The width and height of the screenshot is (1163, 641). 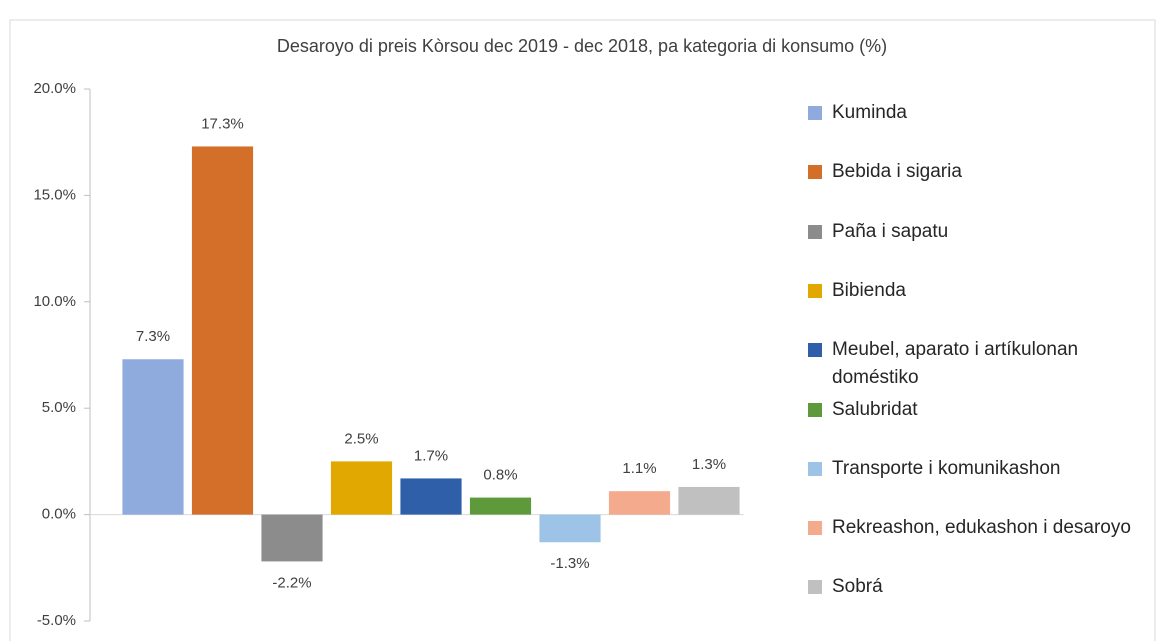 I want to click on data-label: 1.3%, so click(x=709, y=464).